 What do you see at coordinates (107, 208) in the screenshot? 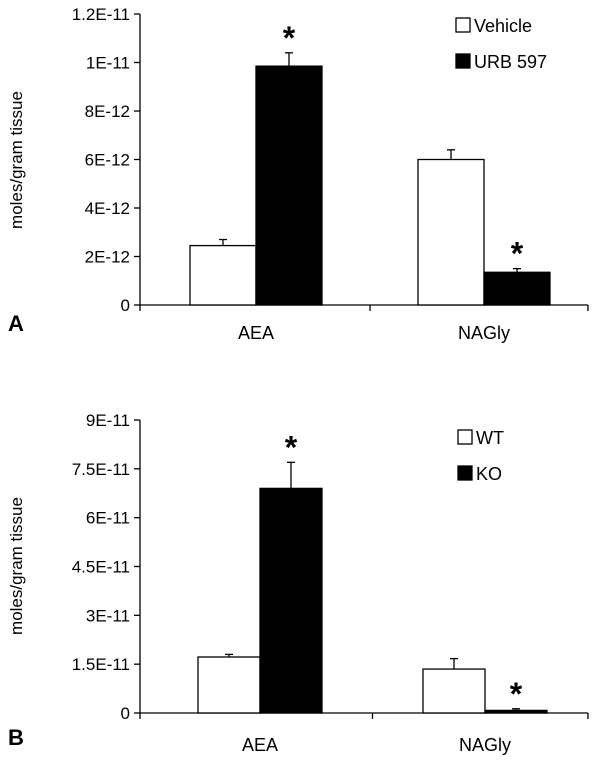
I see `y-tick-label: 4E-12` at bounding box center [107, 208].